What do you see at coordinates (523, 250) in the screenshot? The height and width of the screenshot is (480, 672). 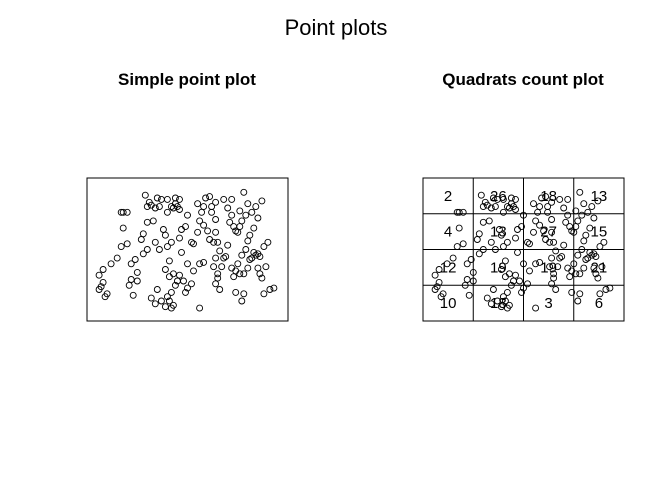 I see `quadrat-counts: 2 26 18 13 4 13 27 15 12 19 19 21 10 18 3 6` at bounding box center [523, 250].